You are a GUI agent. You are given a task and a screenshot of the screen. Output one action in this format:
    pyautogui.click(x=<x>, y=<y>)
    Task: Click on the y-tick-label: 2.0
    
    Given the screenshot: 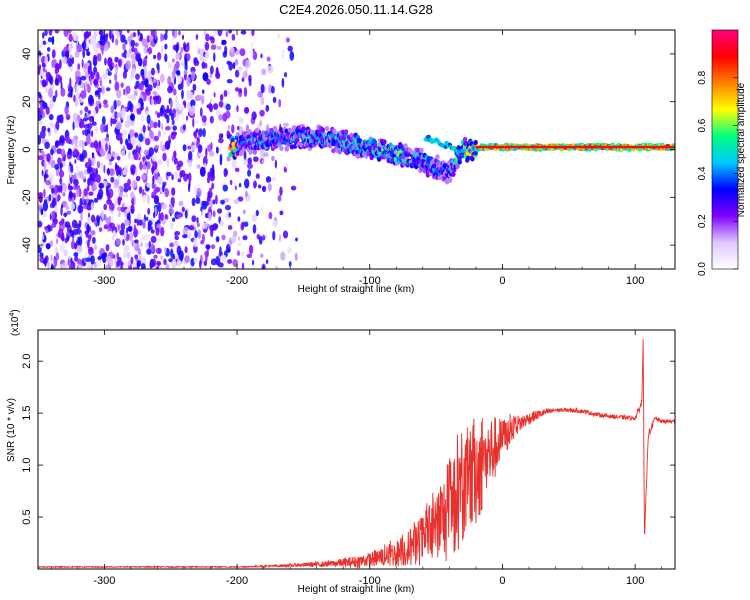 What is the action you would take?
    pyautogui.click(x=27, y=361)
    